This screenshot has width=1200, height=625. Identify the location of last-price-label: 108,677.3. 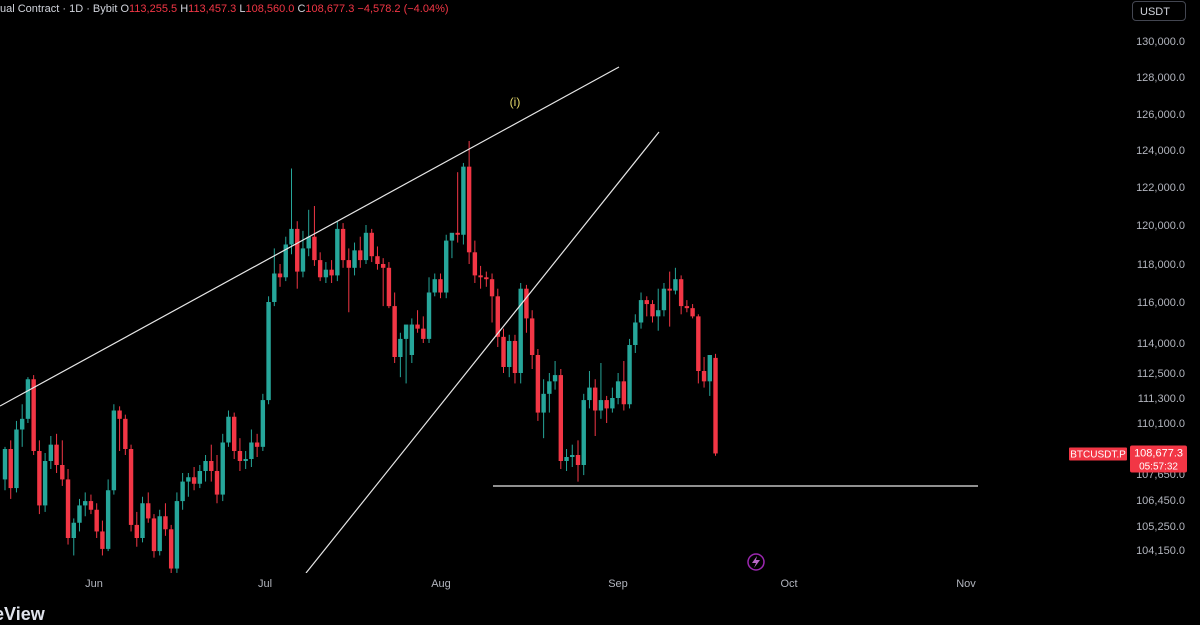
(1158, 453).